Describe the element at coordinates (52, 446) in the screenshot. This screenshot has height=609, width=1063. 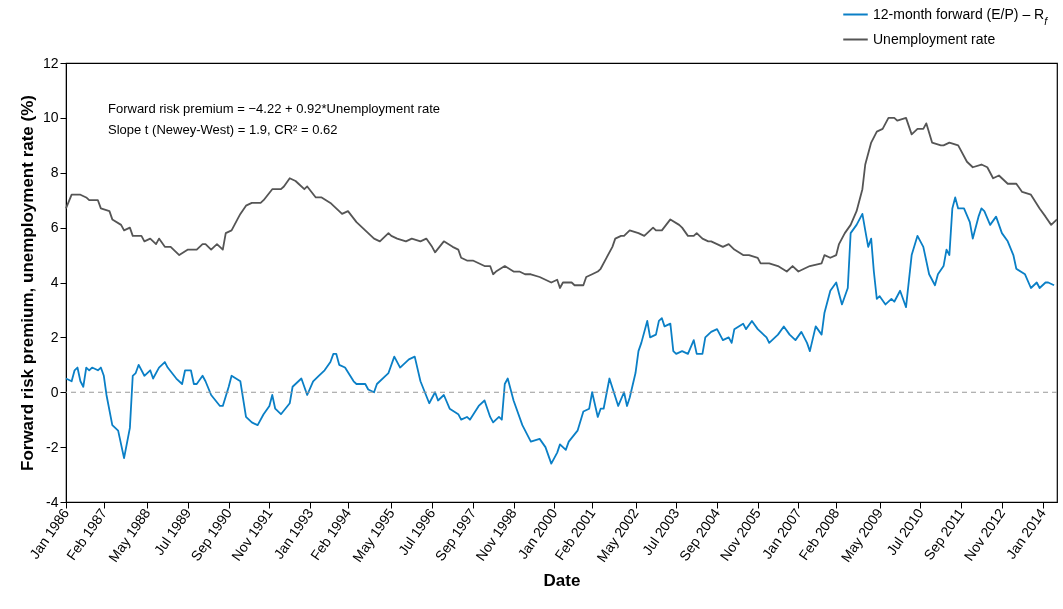
I see `y-tick-label: -2` at that location.